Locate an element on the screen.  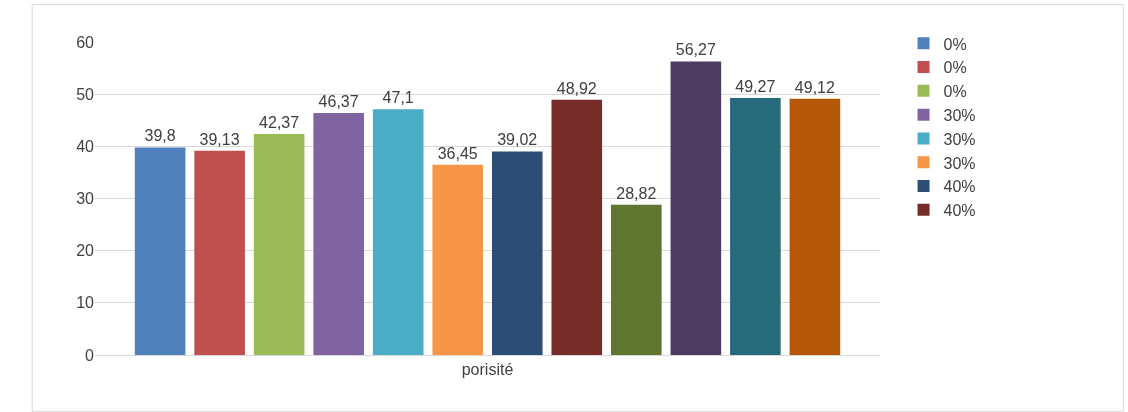
data-label: 36,45 is located at coordinates (457, 153).